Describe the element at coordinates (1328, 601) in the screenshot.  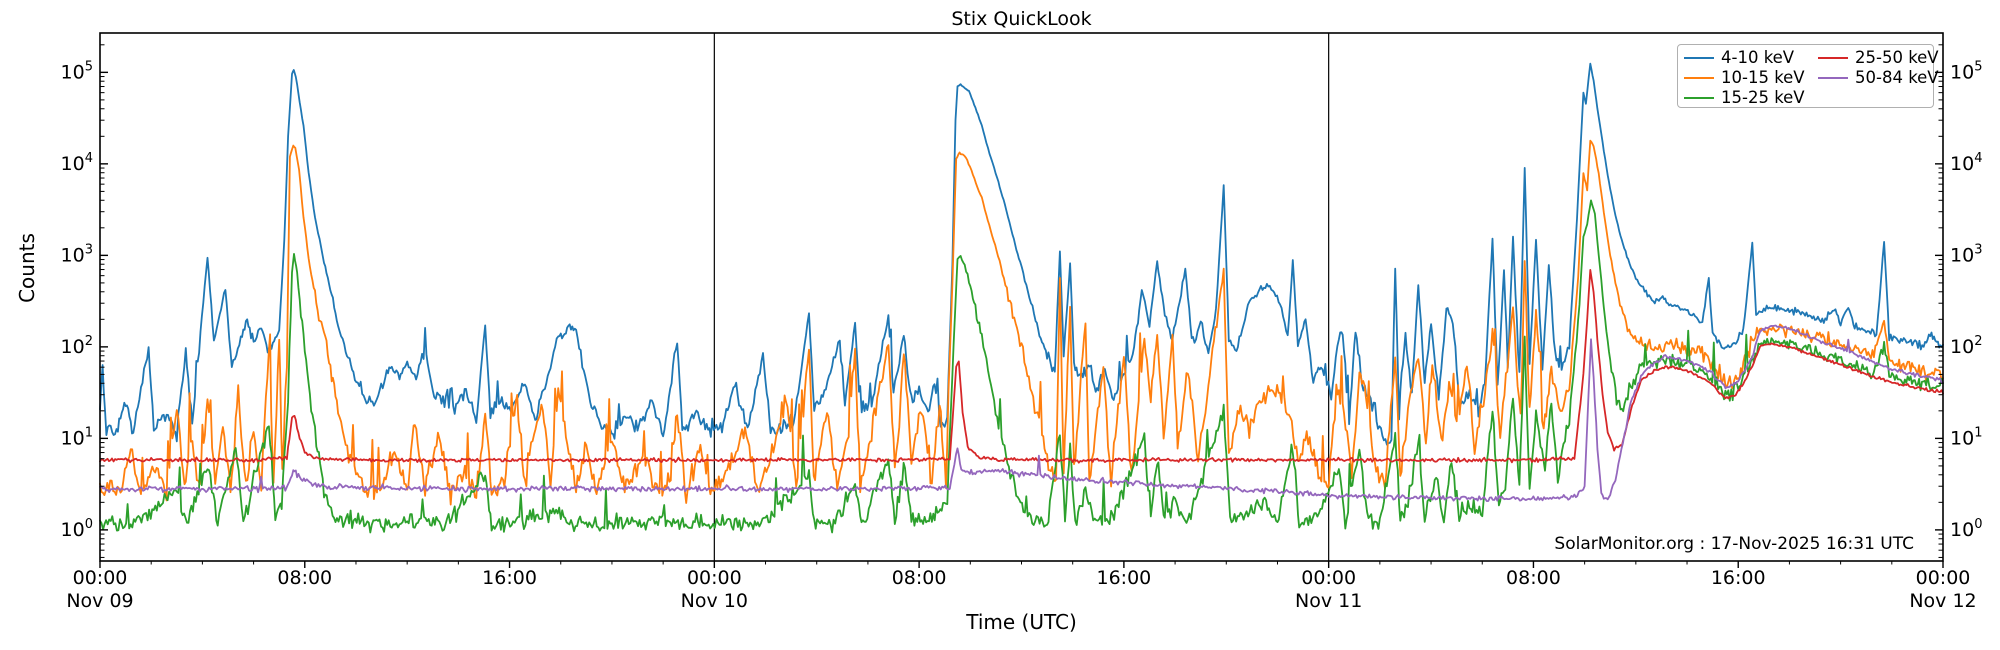
I see `x-tick-date-label: Nov 11` at that location.